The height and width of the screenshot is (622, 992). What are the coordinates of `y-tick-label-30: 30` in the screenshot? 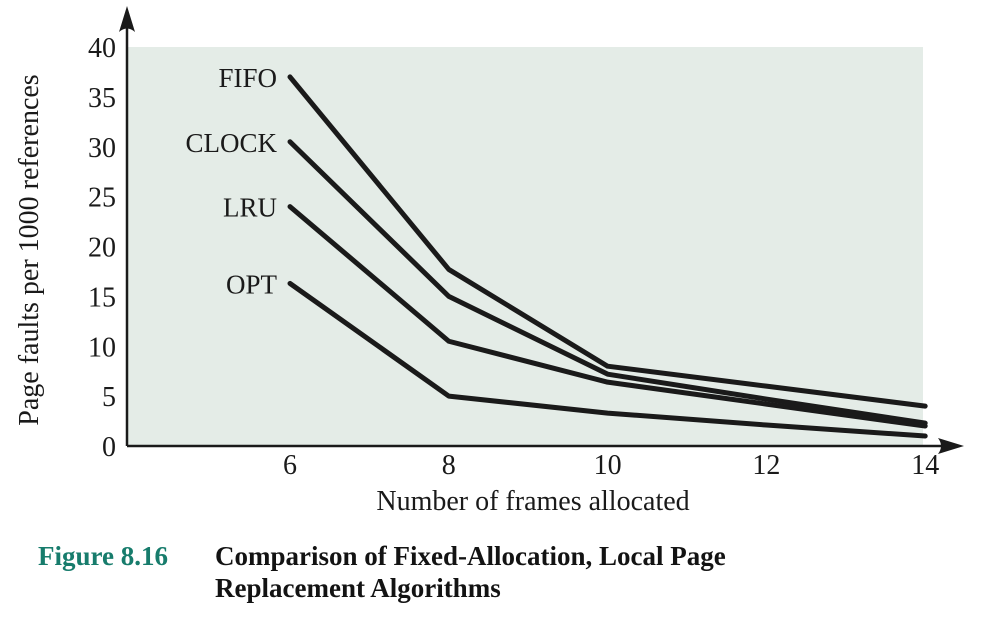 It's located at (102, 148).